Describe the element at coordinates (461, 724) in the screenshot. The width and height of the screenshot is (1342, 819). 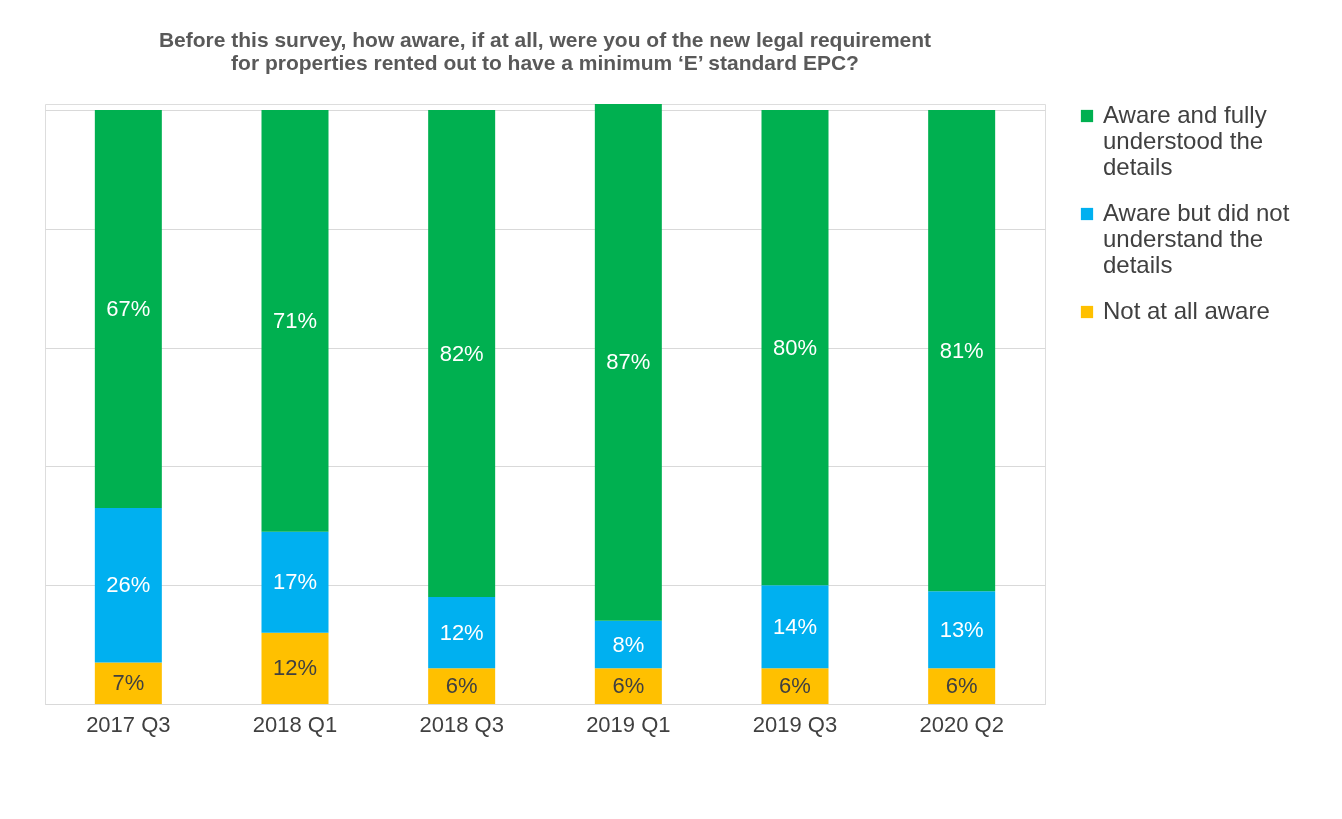
I see `x-tick-label: 2018 Q3` at that location.